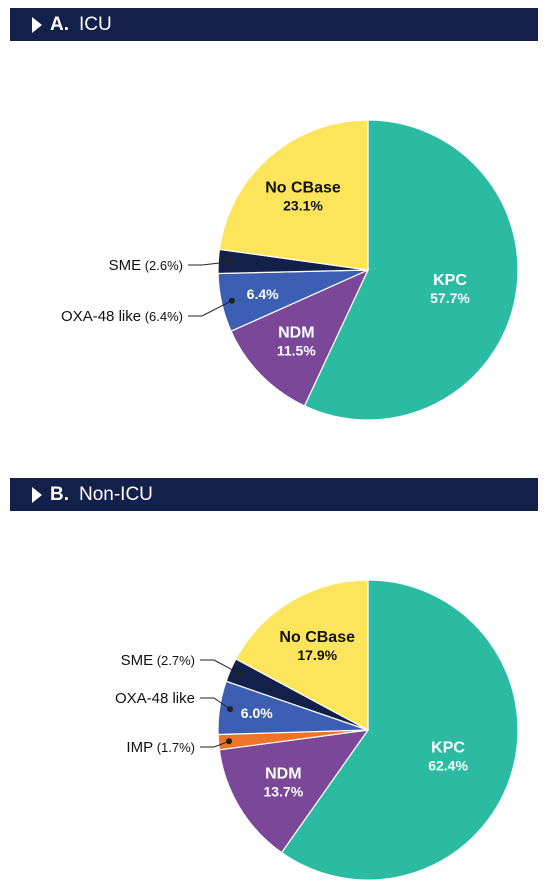 The height and width of the screenshot is (883, 550). I want to click on external-label-sme: SME (2.7%), so click(158, 660).